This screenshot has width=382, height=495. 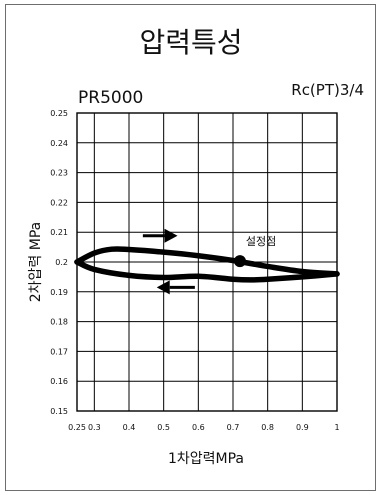 What do you see at coordinates (59, 143) in the screenshot?
I see `y-tick-label: 0.24` at bounding box center [59, 143].